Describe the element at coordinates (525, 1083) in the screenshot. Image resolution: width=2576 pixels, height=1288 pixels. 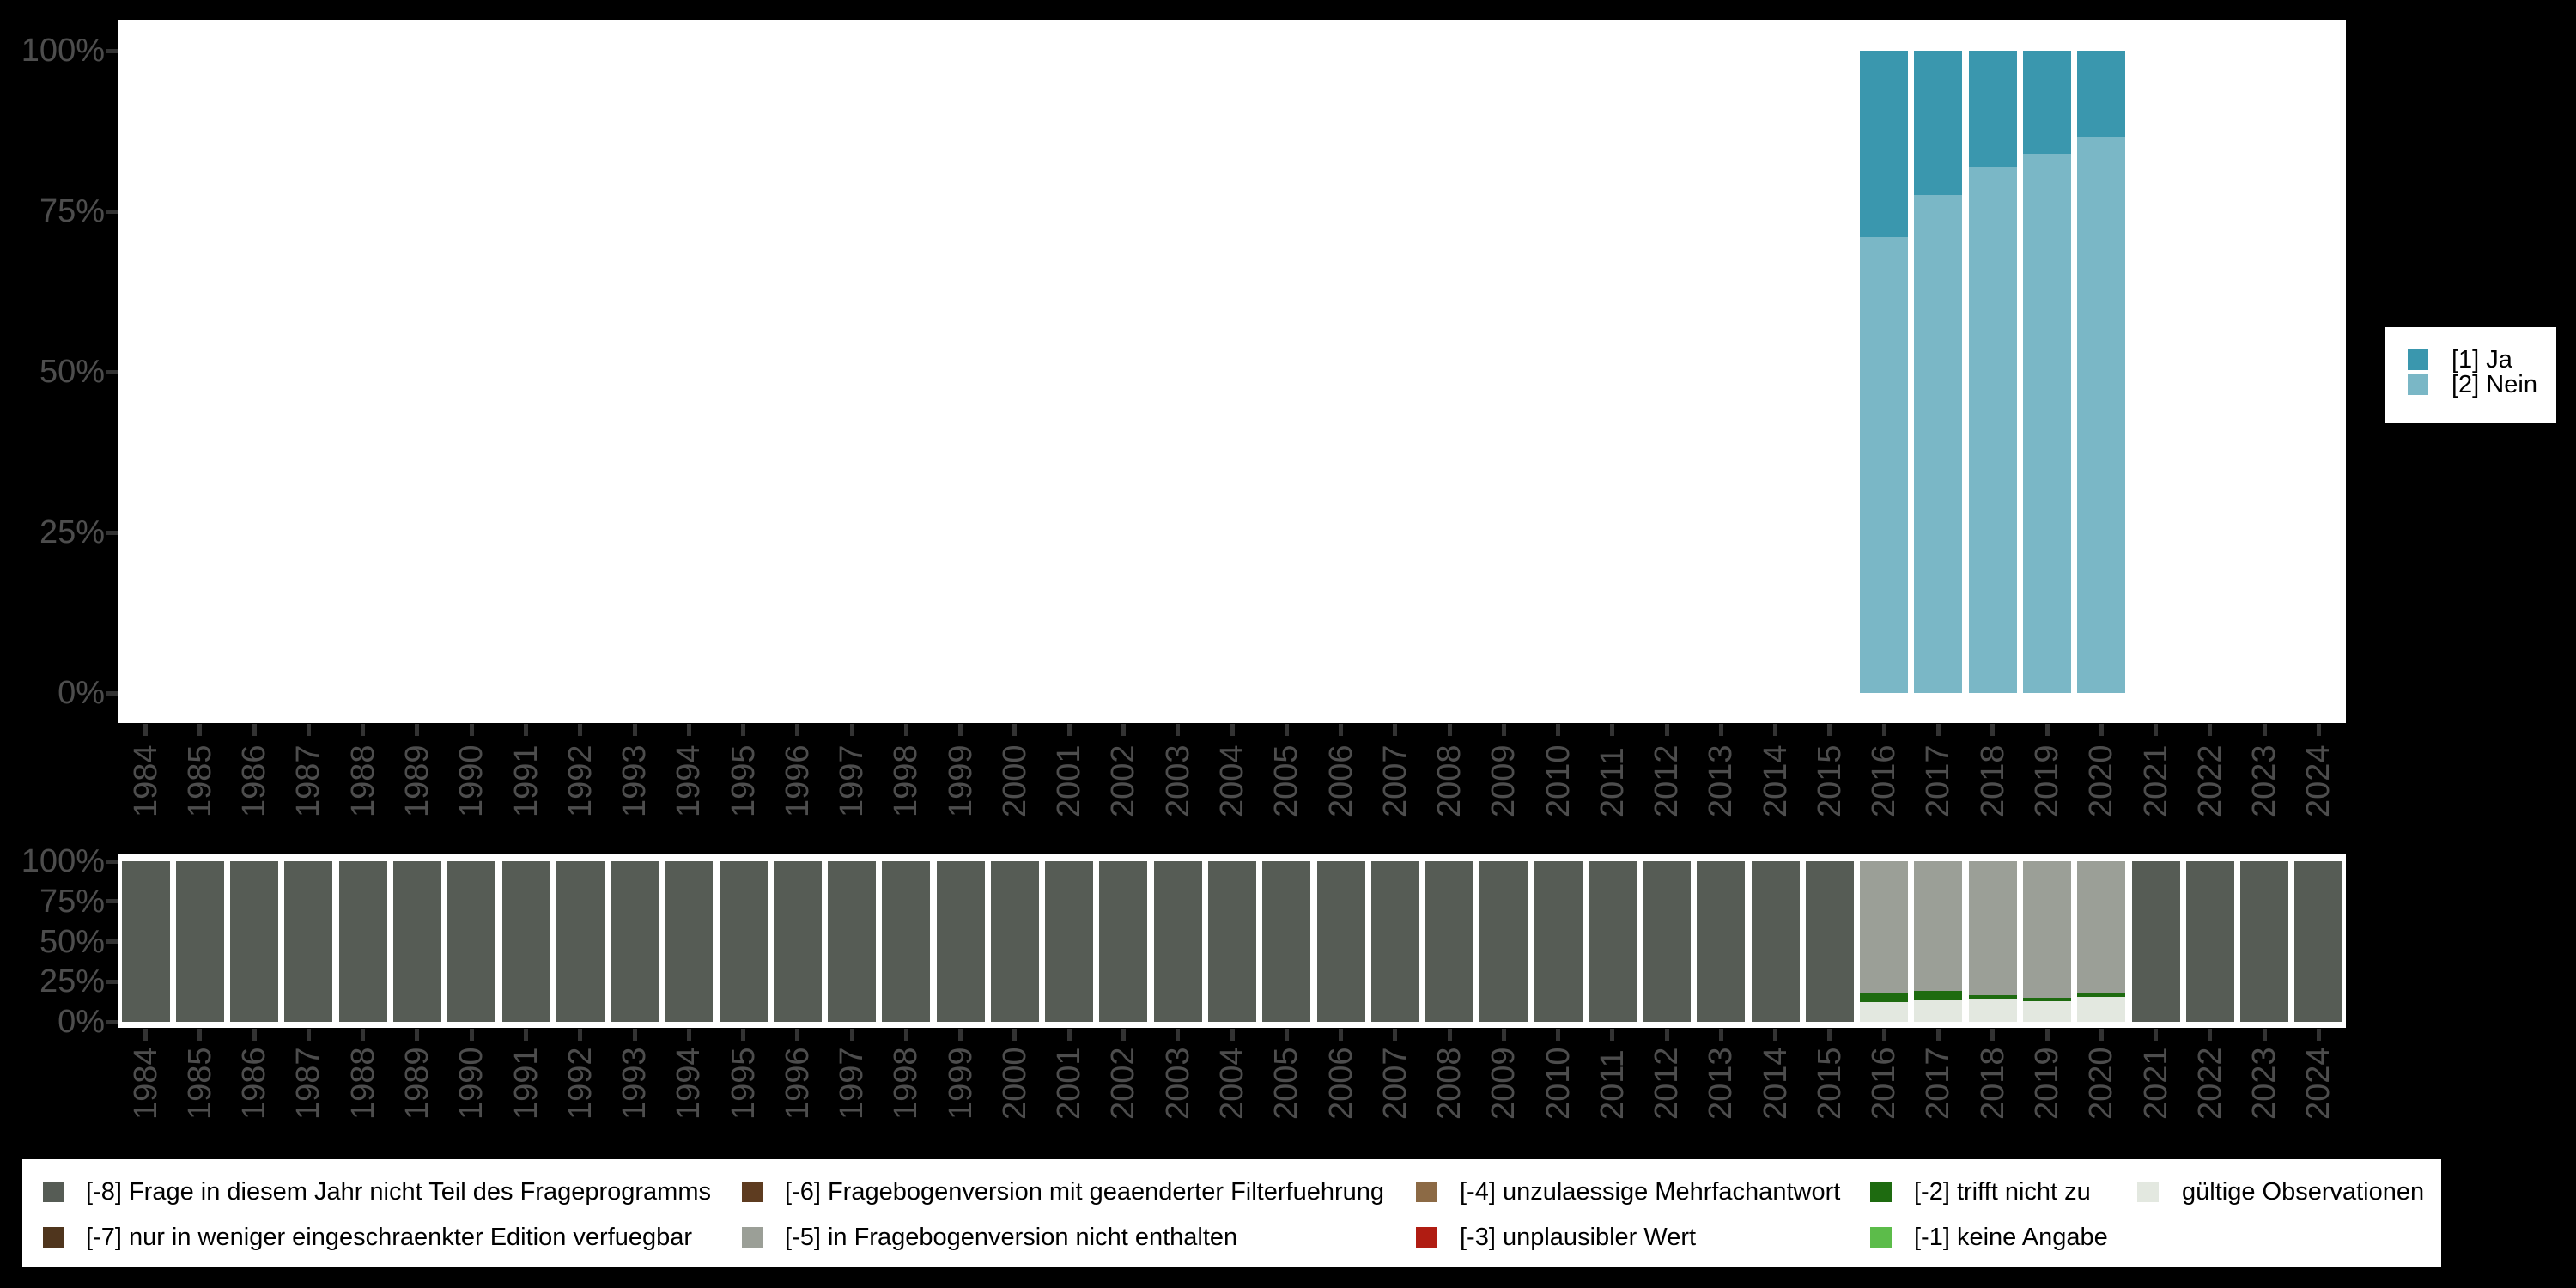
I see `x-tick-label: 1991` at that location.